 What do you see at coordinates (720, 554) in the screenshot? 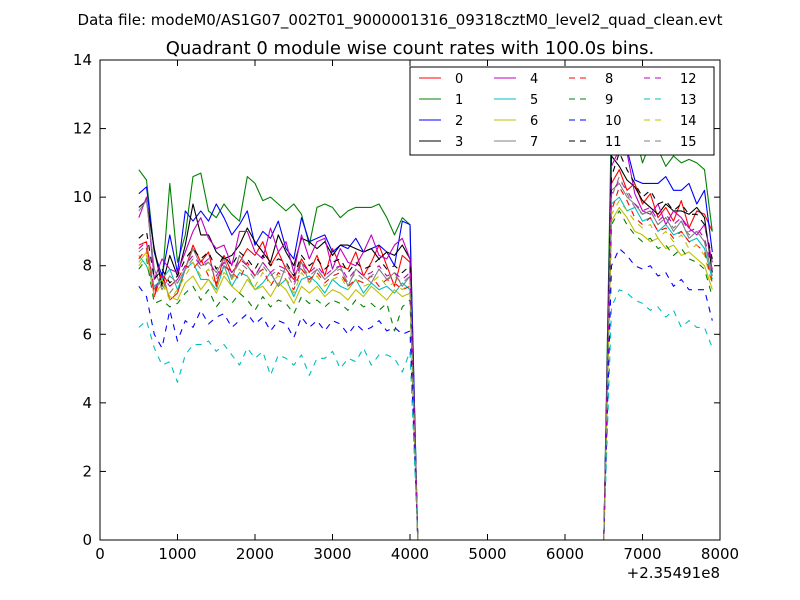
I see `x-tick-label: 8000` at bounding box center [720, 554].